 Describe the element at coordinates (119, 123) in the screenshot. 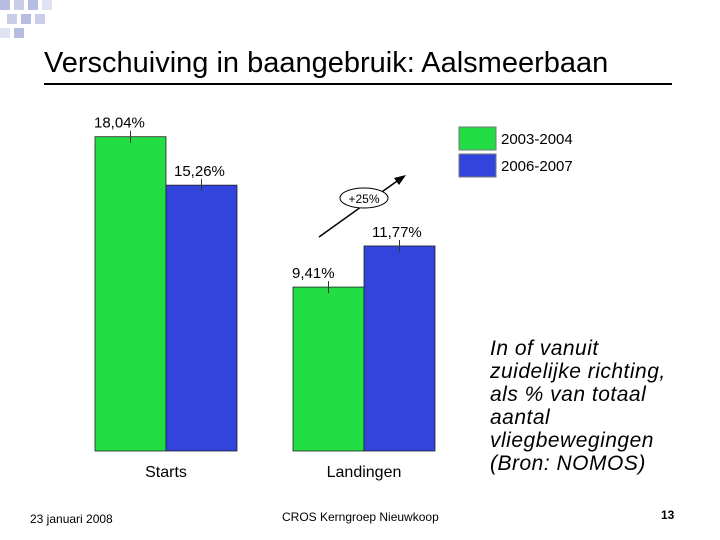

I see `data-label: 18,04%` at that location.